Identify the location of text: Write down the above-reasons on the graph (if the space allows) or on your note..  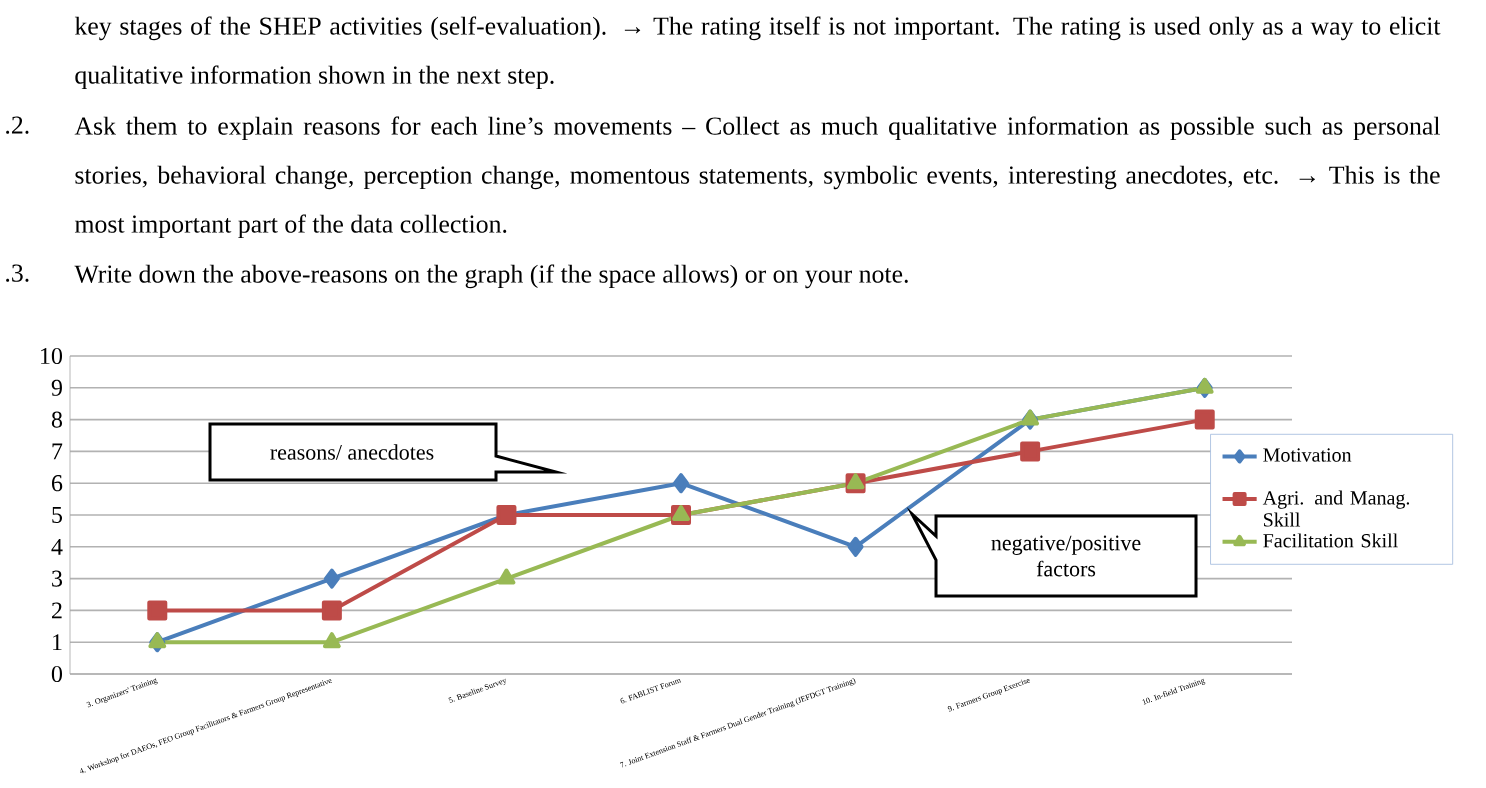
(491, 276).